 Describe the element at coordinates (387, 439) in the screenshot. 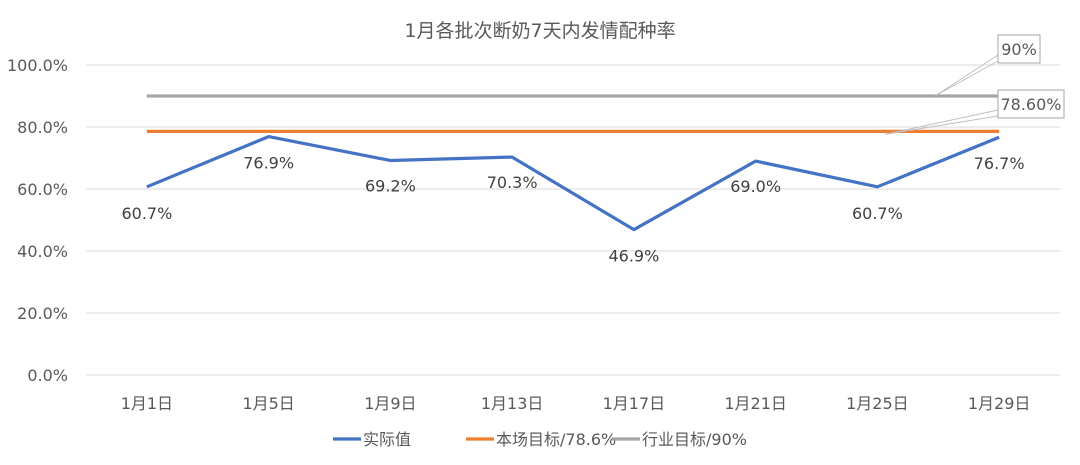

I see `legend-label: 实际值` at that location.